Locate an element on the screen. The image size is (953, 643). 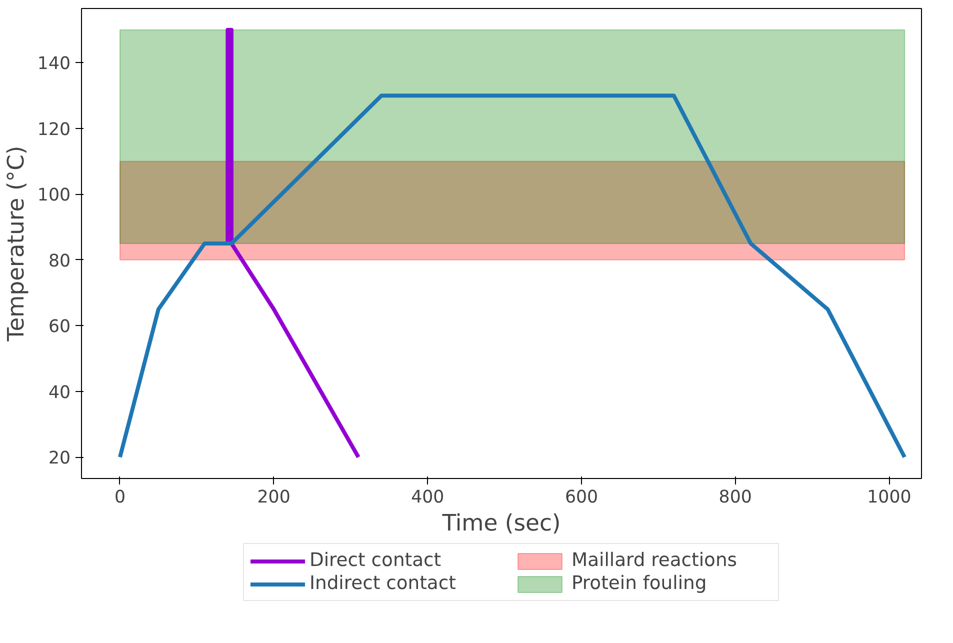
y-tick-label: 20 is located at coordinates (59, 458).